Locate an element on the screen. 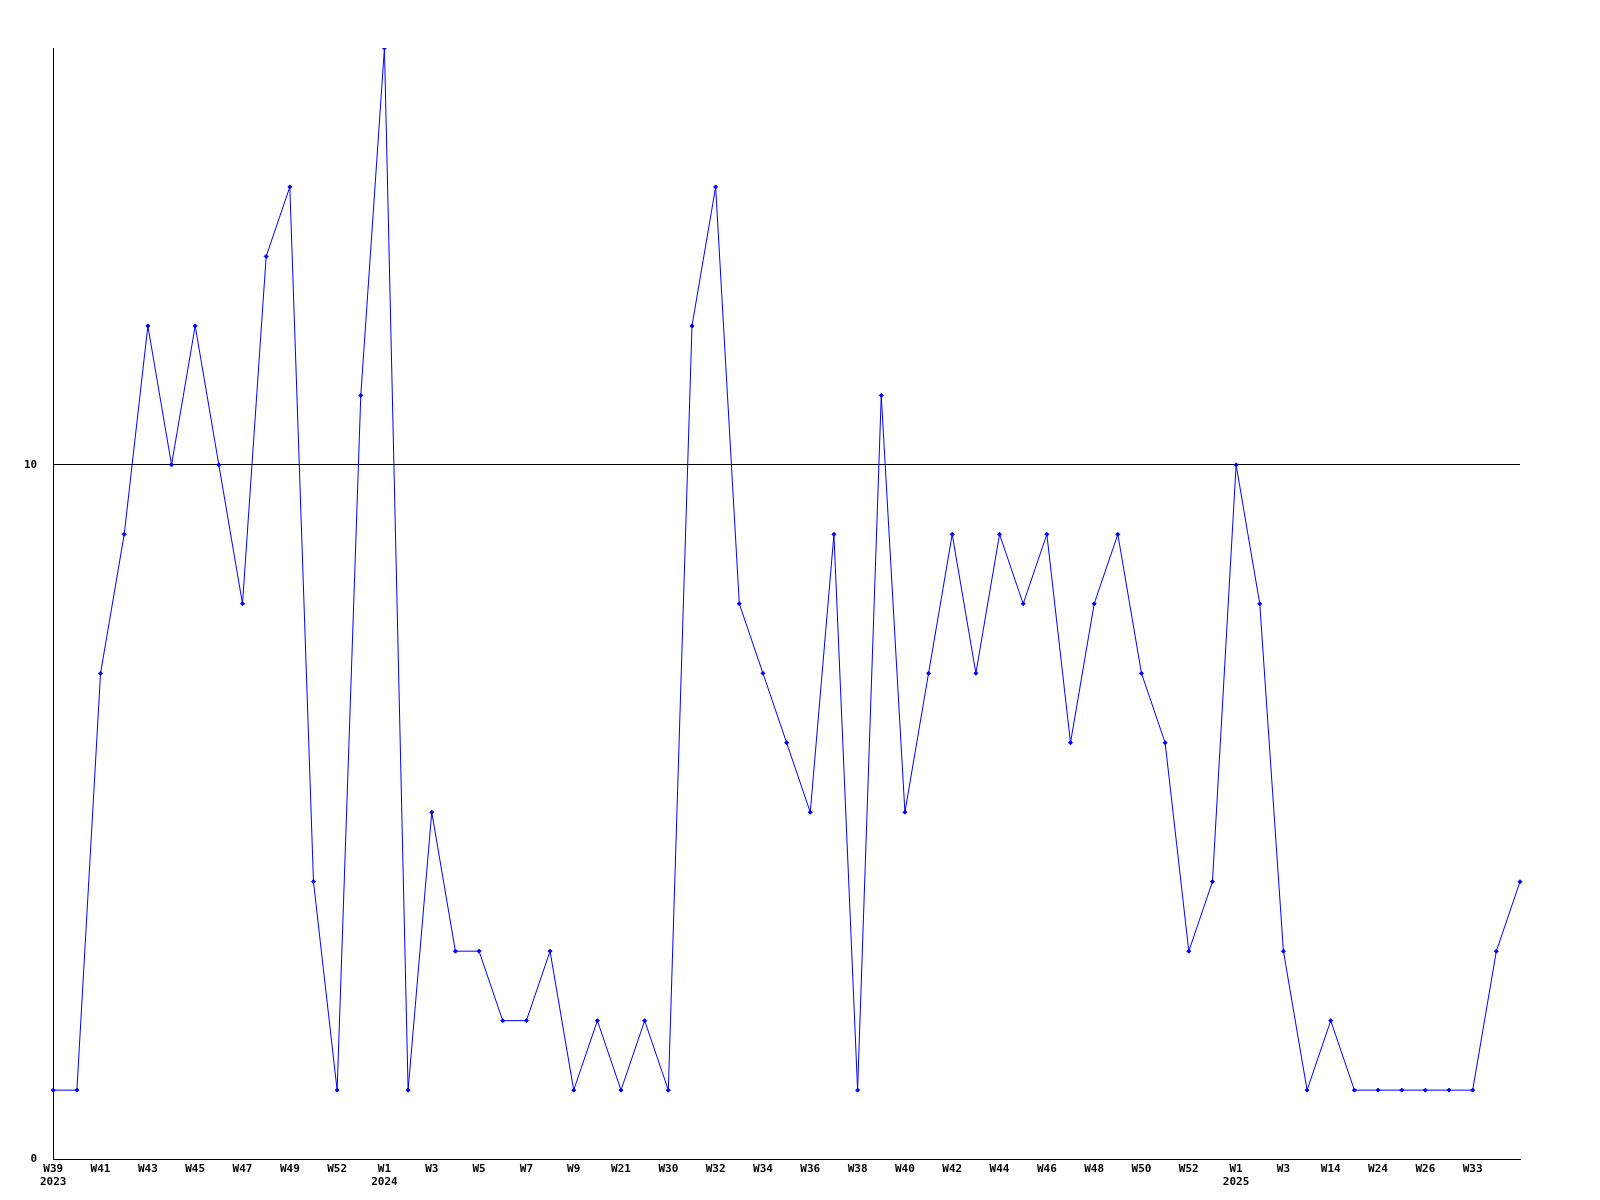  x-tick-label: W21 is located at coordinates (621, 1169).